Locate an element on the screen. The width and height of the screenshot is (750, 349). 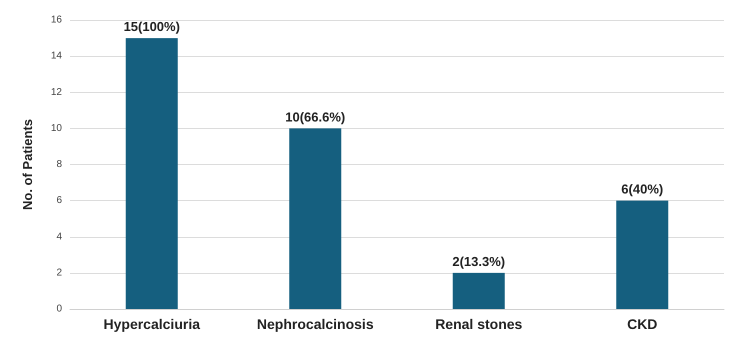
y-tick-label: 8 is located at coordinates (59, 164).